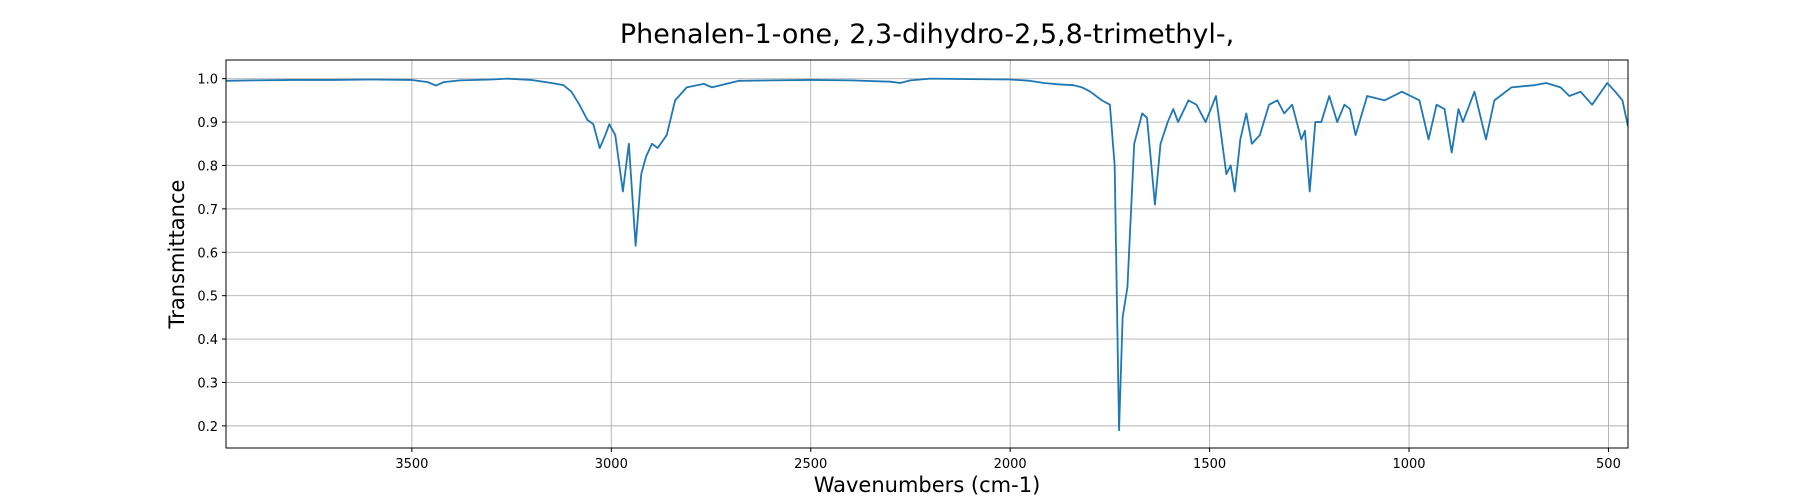 This screenshot has width=1800, height=500. What do you see at coordinates (1608, 464) in the screenshot?
I see `x-tick-label: 500` at bounding box center [1608, 464].